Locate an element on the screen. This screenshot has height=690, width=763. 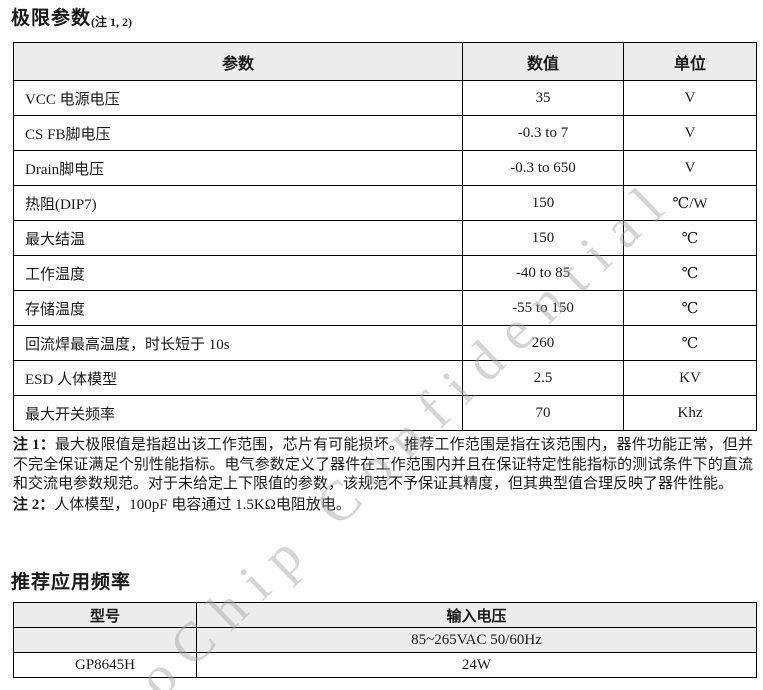
value-cell: -40 to 85 is located at coordinates (543, 273).